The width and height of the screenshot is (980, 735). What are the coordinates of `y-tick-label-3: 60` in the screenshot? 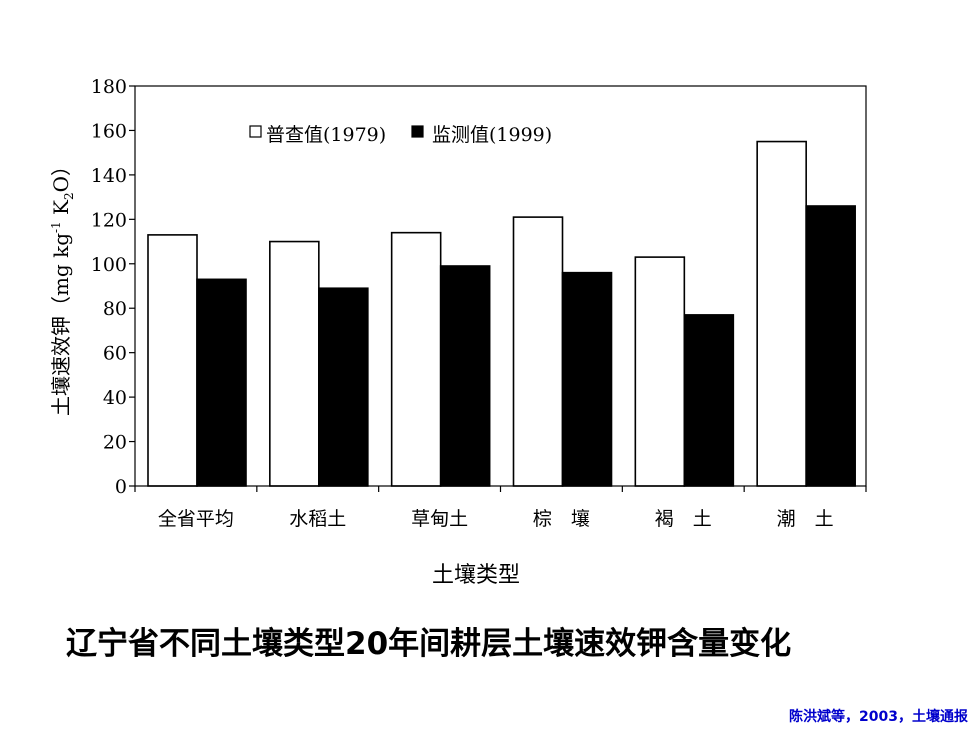 It's located at (115, 354).